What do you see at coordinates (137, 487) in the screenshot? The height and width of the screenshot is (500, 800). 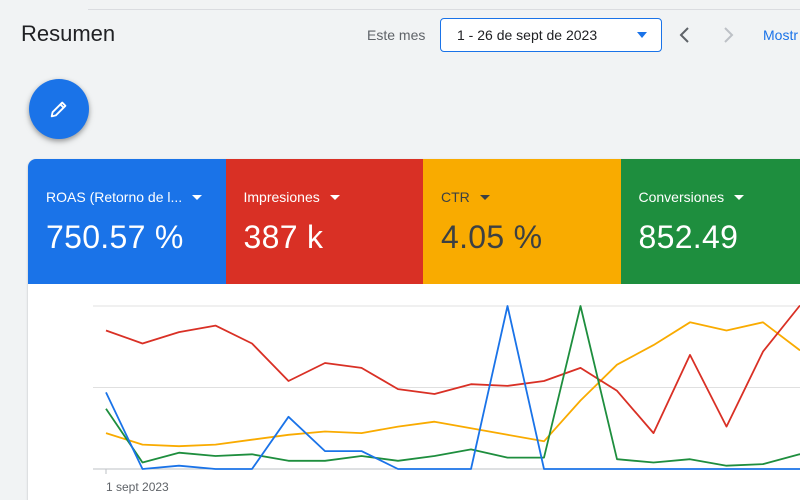 I see `x-axis-start-label: 1 sept 2023` at bounding box center [137, 487].